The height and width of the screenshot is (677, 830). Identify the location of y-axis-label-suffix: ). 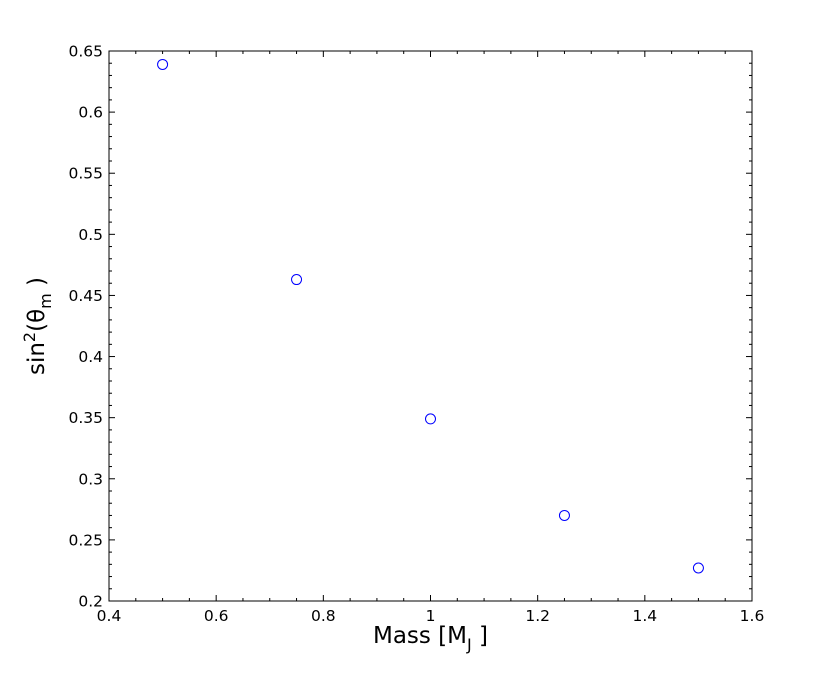
(37, 285).